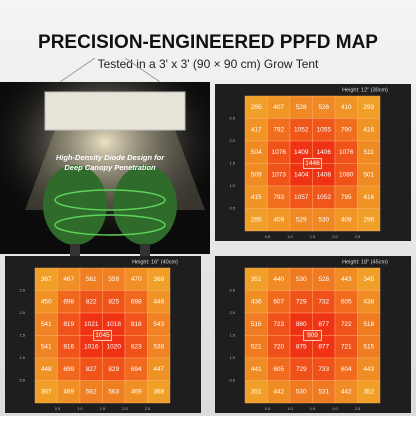 Image resolution: width=416 pixels, height=421 pixels. What do you see at coordinates (365, 90) in the screenshot?
I see `map-label: Height: 12'' (30cm)` at bounding box center [365, 90].